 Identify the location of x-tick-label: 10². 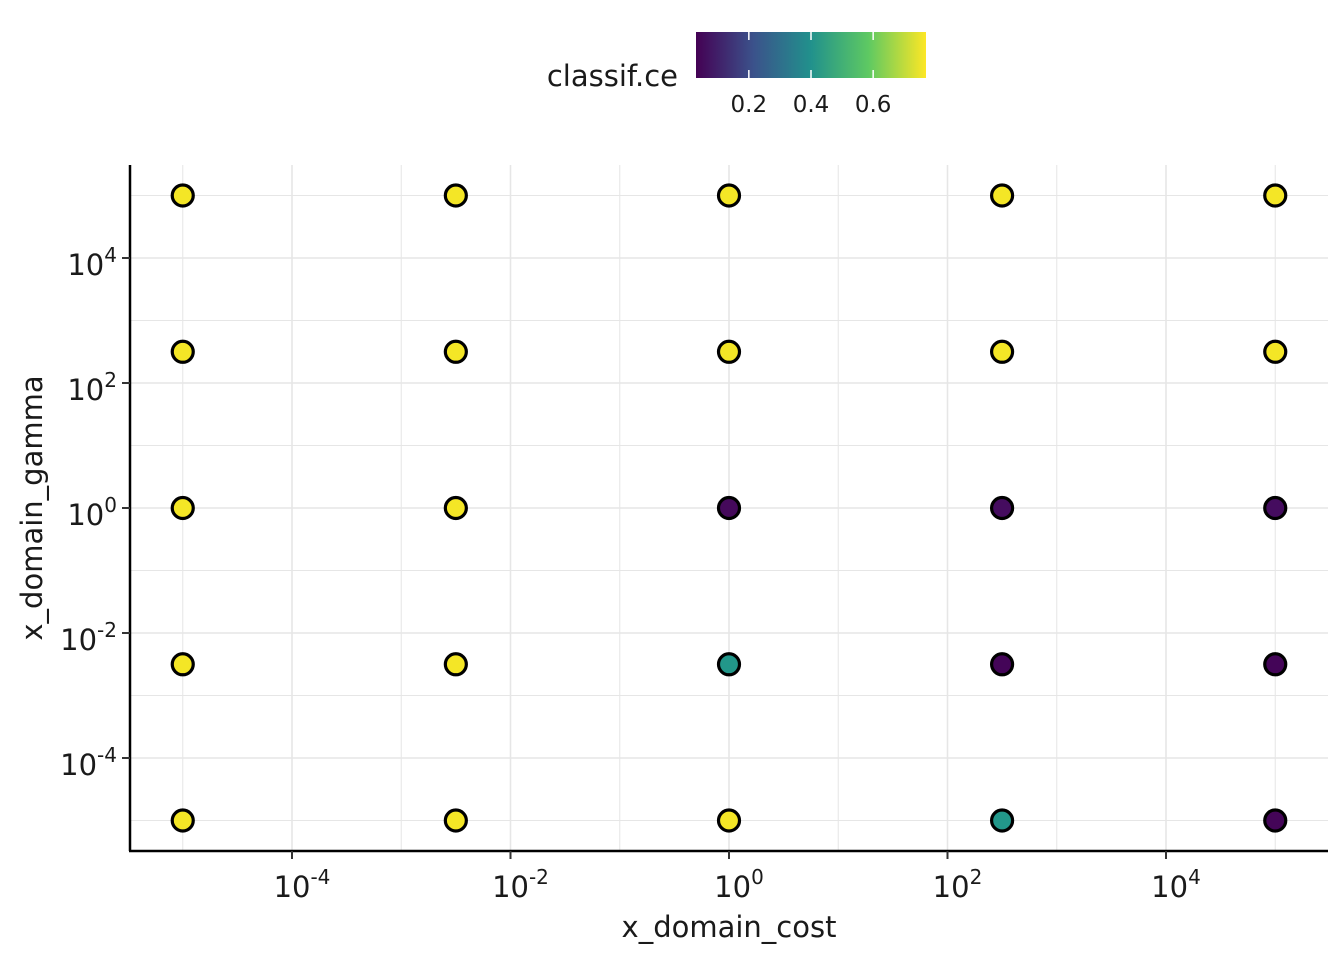
(958, 884).